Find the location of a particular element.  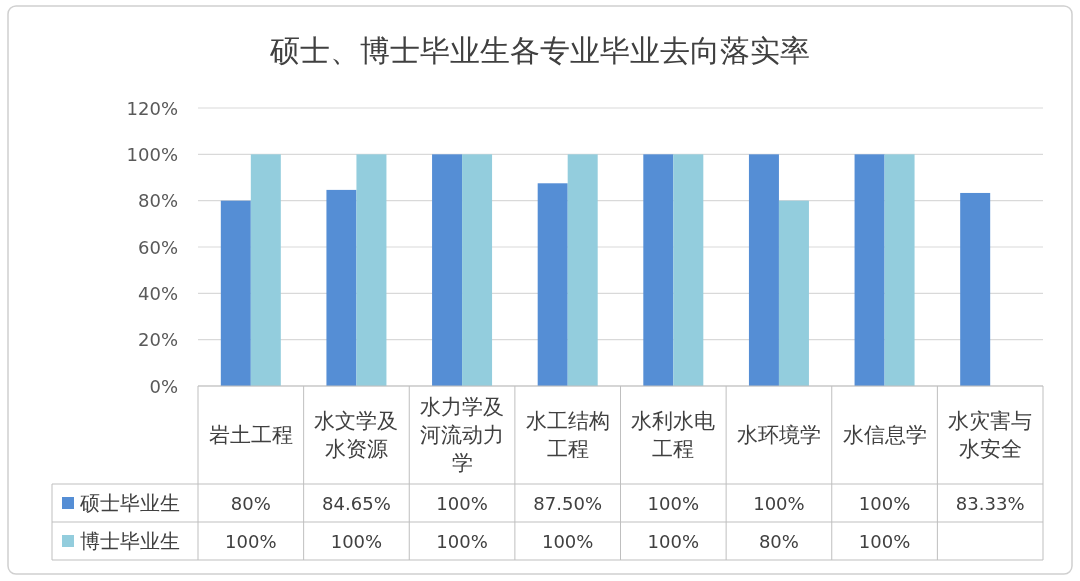

data-label: 87.50% is located at coordinates (568, 503).